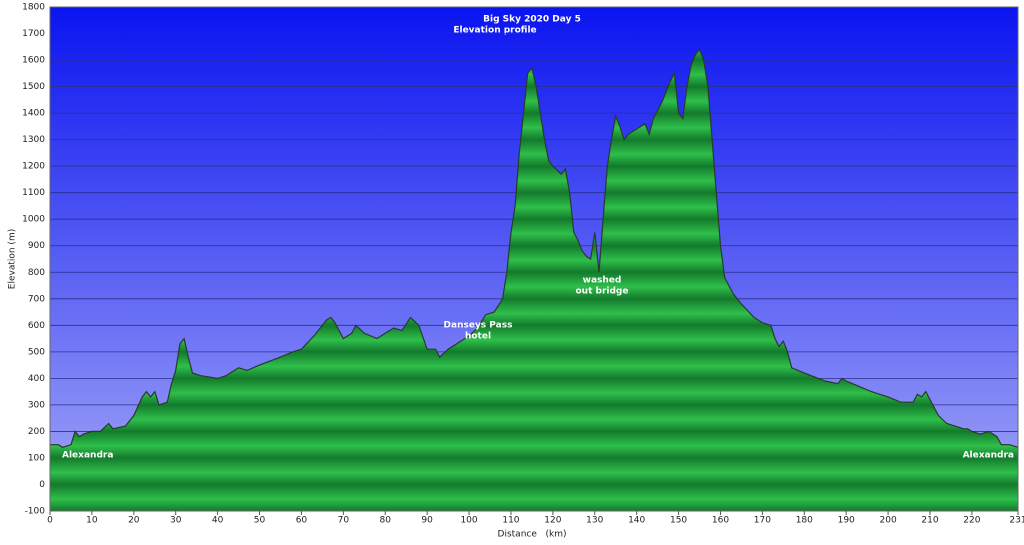 Image resolution: width=1024 pixels, height=545 pixels. What do you see at coordinates (33, 193) in the screenshot?
I see `y-tick-label: 1100` at bounding box center [33, 193].